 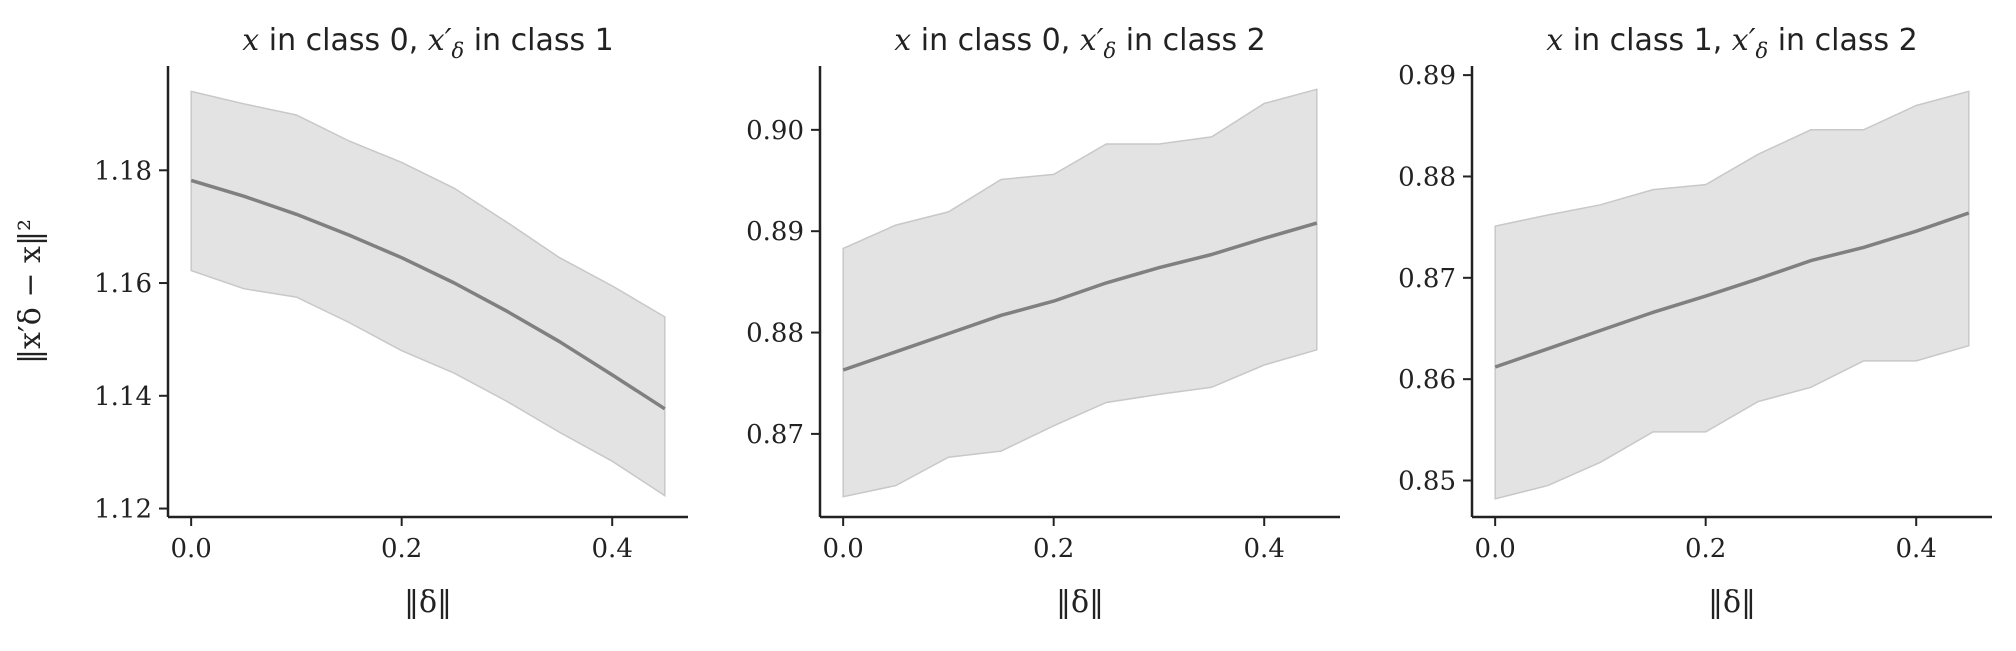 What do you see at coordinates (539, 40) in the screenshot?
I see `title-text: in class 1` at bounding box center [539, 40].